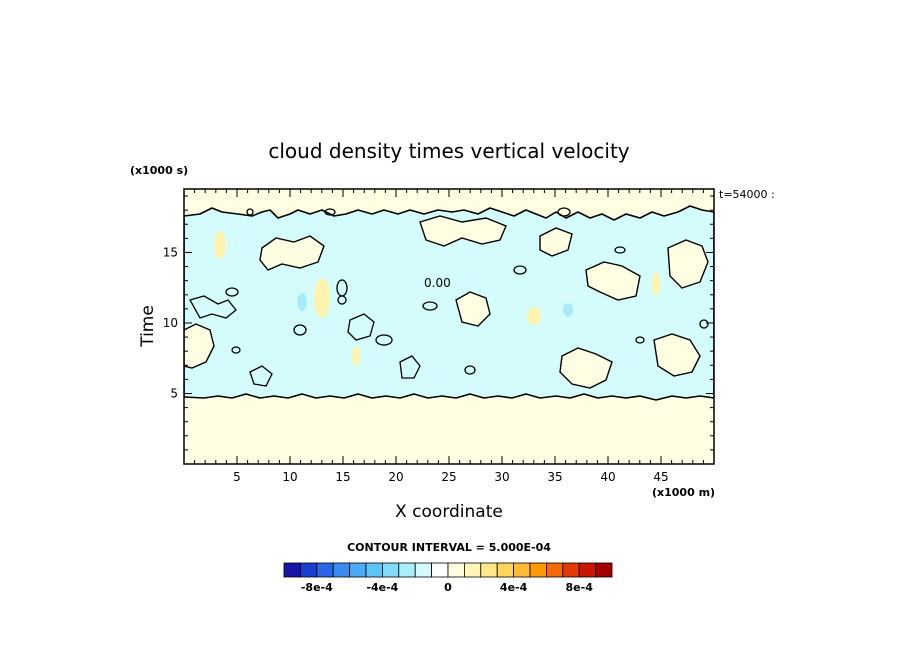  I want to click on colorbar-tick-label: 8e-4, so click(580, 587).